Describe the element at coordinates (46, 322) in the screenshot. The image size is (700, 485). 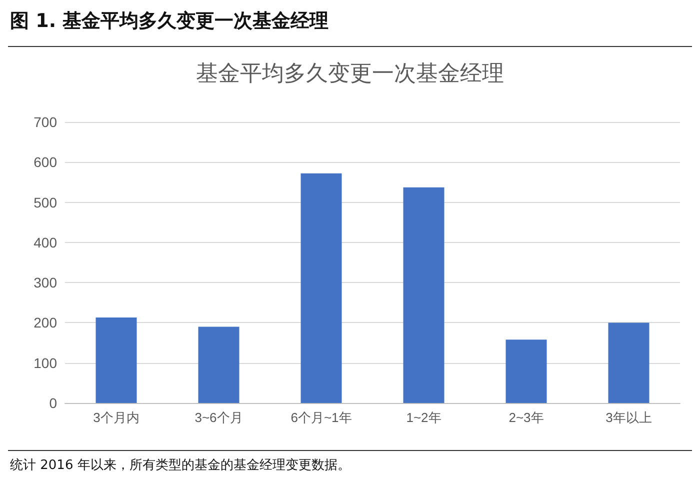
I see `y-tick-label: 200` at that location.